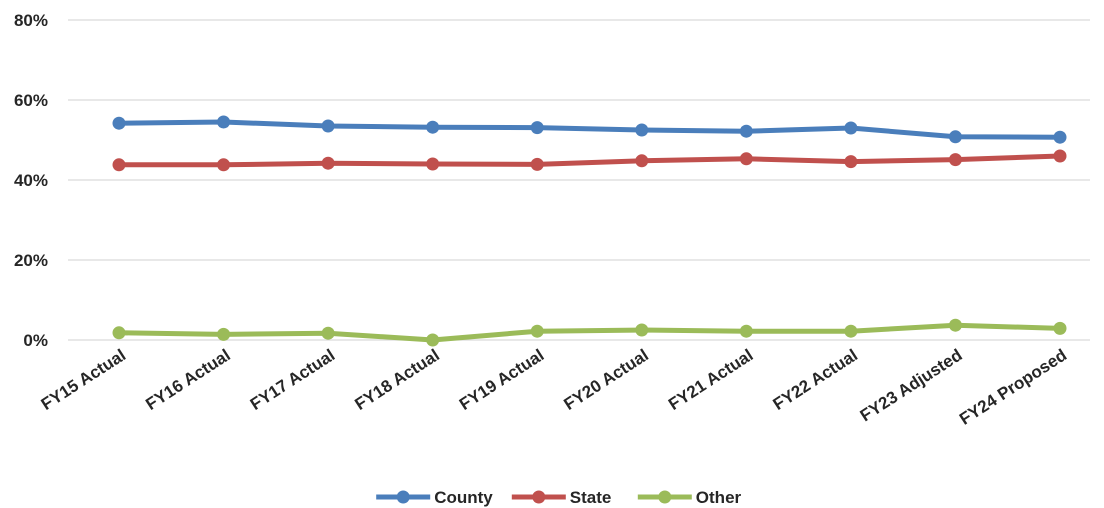  What do you see at coordinates (187, 379) in the screenshot?
I see `x-tick-label: FY16 Actual` at bounding box center [187, 379].